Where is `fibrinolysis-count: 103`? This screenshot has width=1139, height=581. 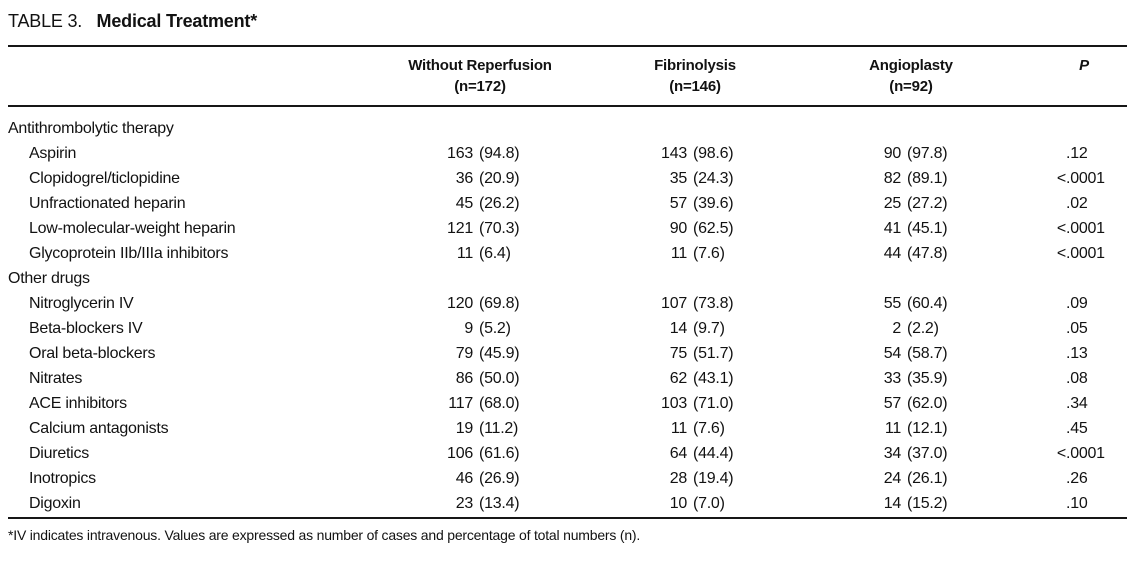
fibrinolysis-count: 103 is located at coordinates (674, 403).